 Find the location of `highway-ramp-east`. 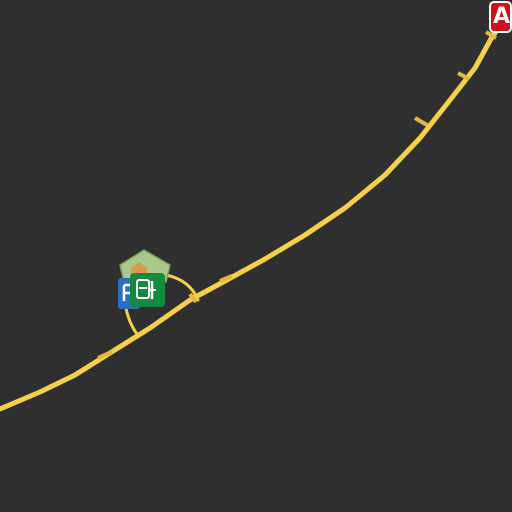

highway-ramp-east is located at coordinates (182, 287).